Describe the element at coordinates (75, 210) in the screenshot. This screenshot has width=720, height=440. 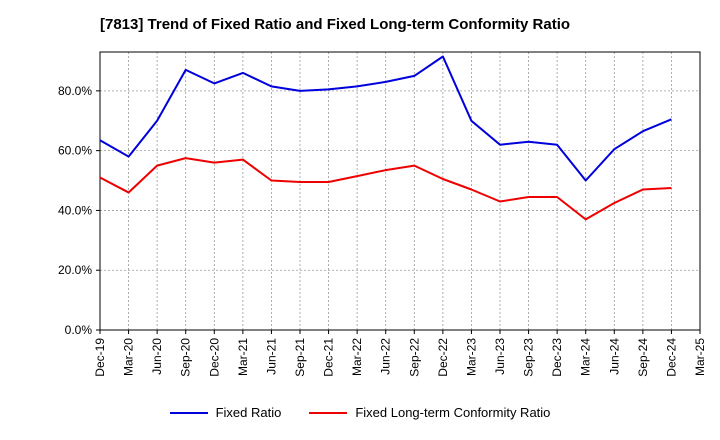
I see `y-tick-label: 40.0%` at that location.